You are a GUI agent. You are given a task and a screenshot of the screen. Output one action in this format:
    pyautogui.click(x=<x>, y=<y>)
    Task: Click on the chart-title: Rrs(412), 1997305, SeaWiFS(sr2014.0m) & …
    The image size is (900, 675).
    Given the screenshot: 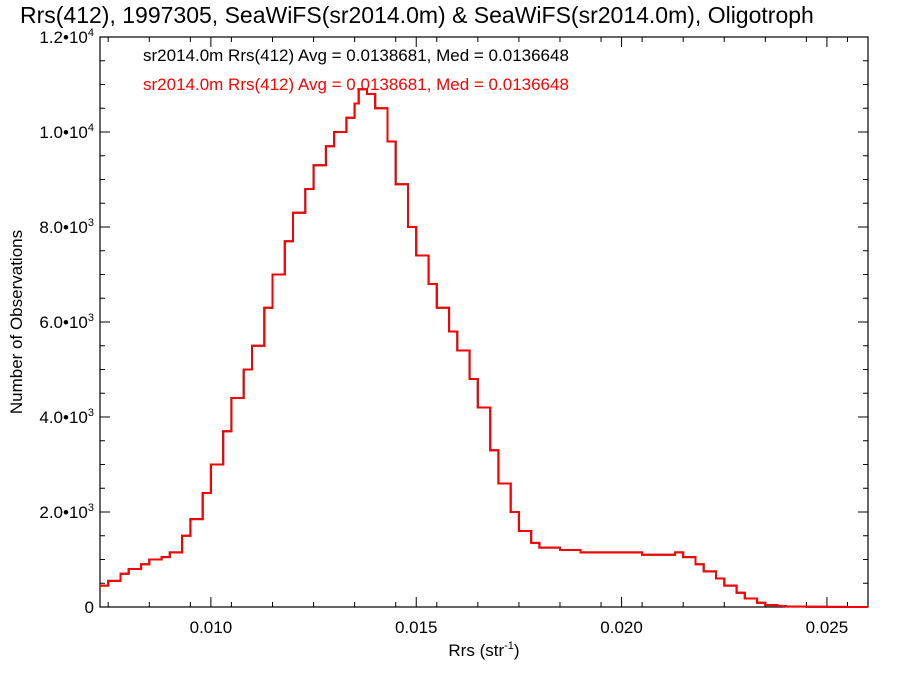 What is the action you would take?
    pyautogui.click(x=417, y=15)
    